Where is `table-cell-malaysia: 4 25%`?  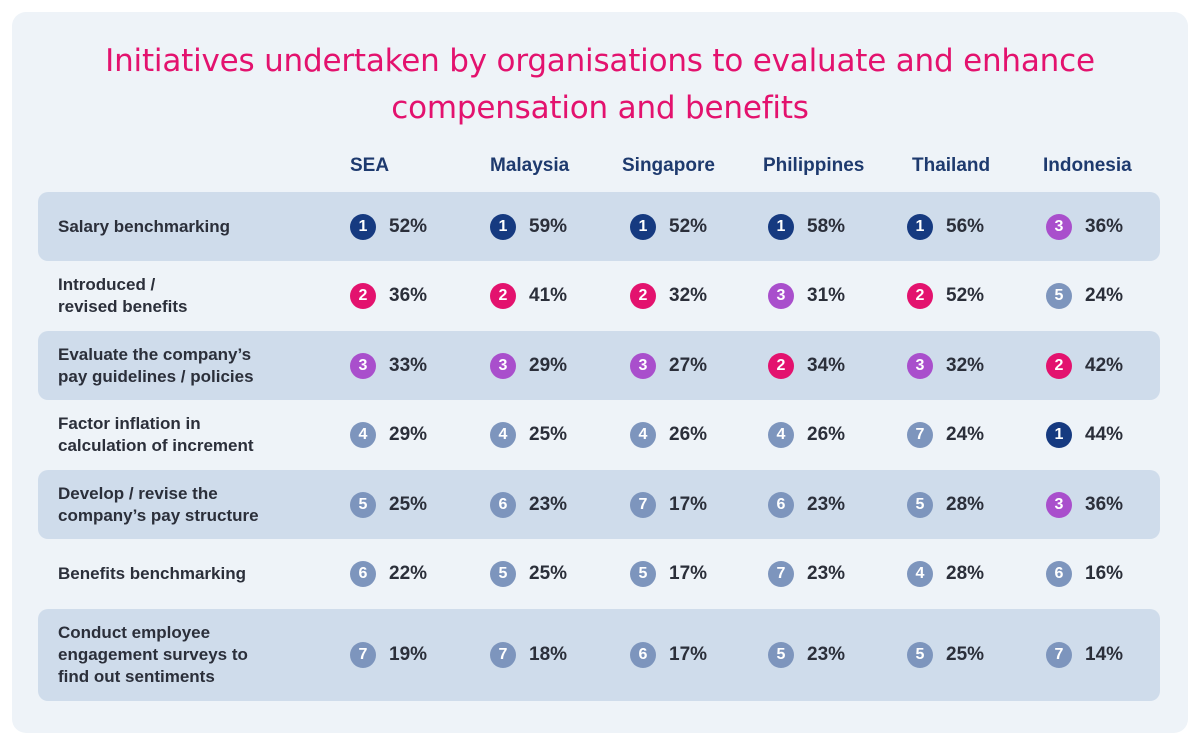
table-cell-malaysia: 4 25% is located at coordinates (528, 435).